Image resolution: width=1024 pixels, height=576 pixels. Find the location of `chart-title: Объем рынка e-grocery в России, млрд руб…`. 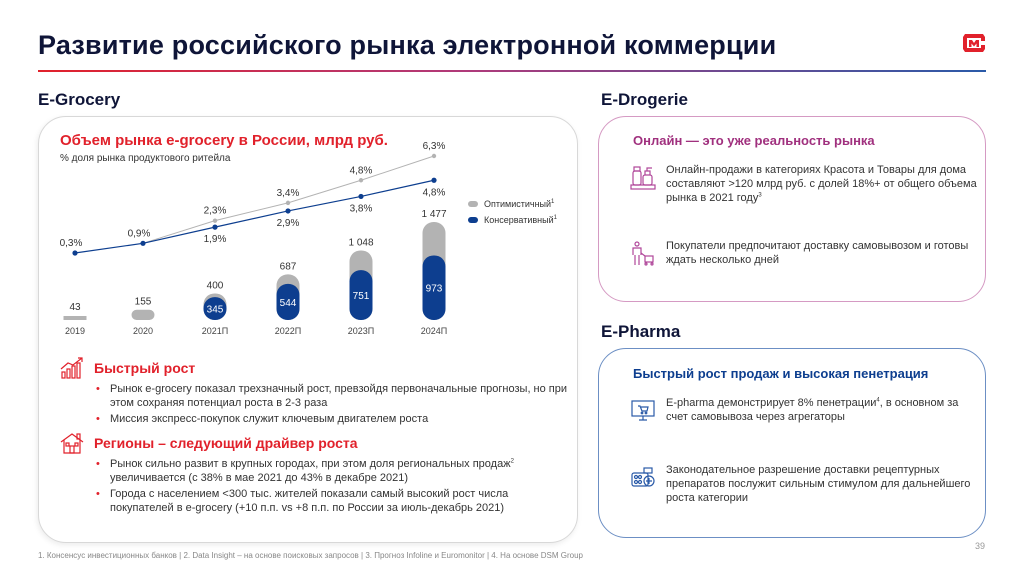

chart-title: Объем рынка e-grocery в России, млрд руб… is located at coordinates (224, 140).